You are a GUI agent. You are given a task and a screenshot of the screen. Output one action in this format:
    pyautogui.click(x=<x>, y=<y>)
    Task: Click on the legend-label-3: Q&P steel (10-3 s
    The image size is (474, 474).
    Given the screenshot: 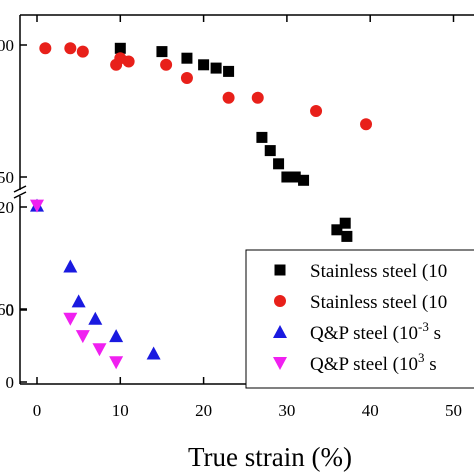 What is the action you would take?
    pyautogui.click(x=375, y=331)
    